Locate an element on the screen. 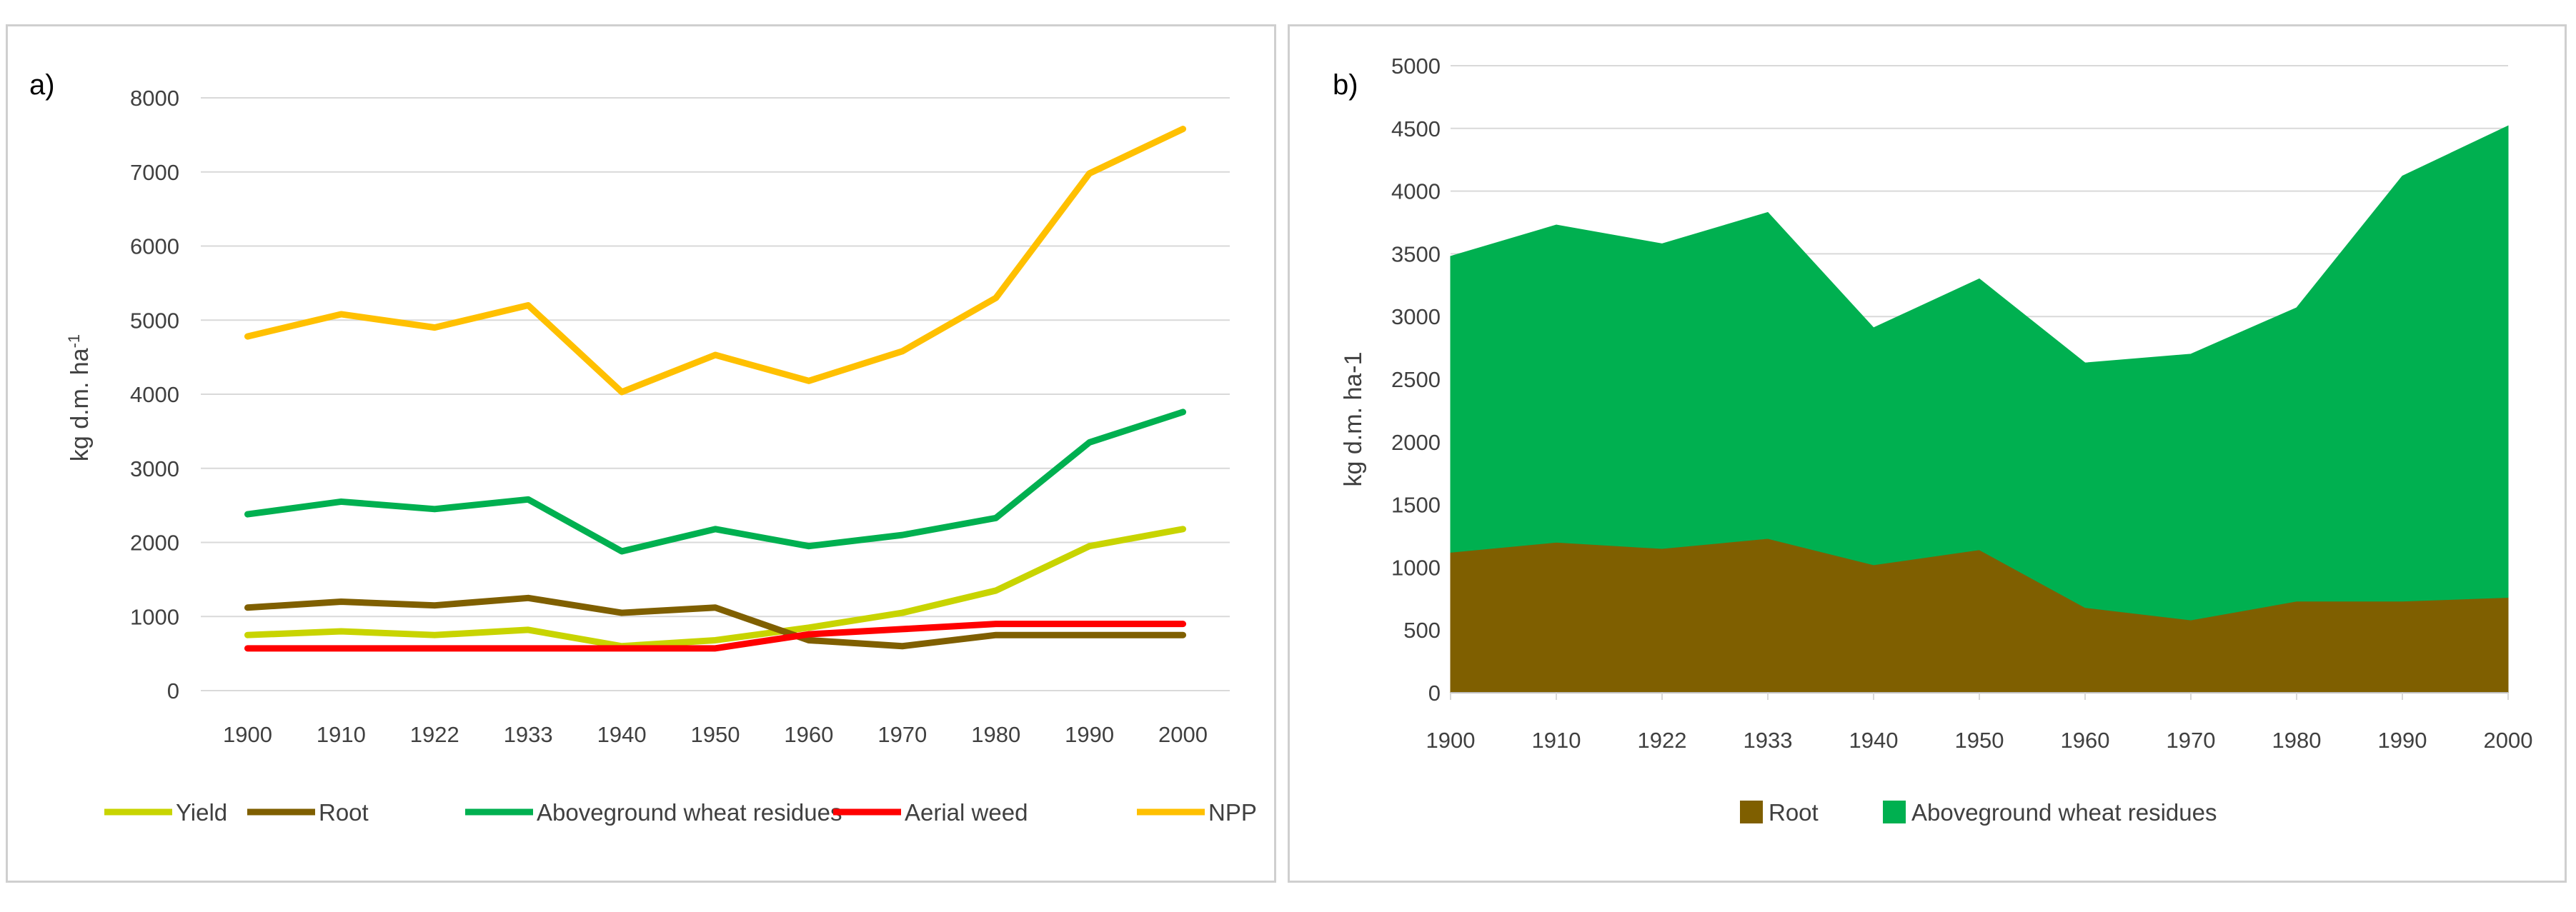  legend-label-a: Yield is located at coordinates (201, 812).